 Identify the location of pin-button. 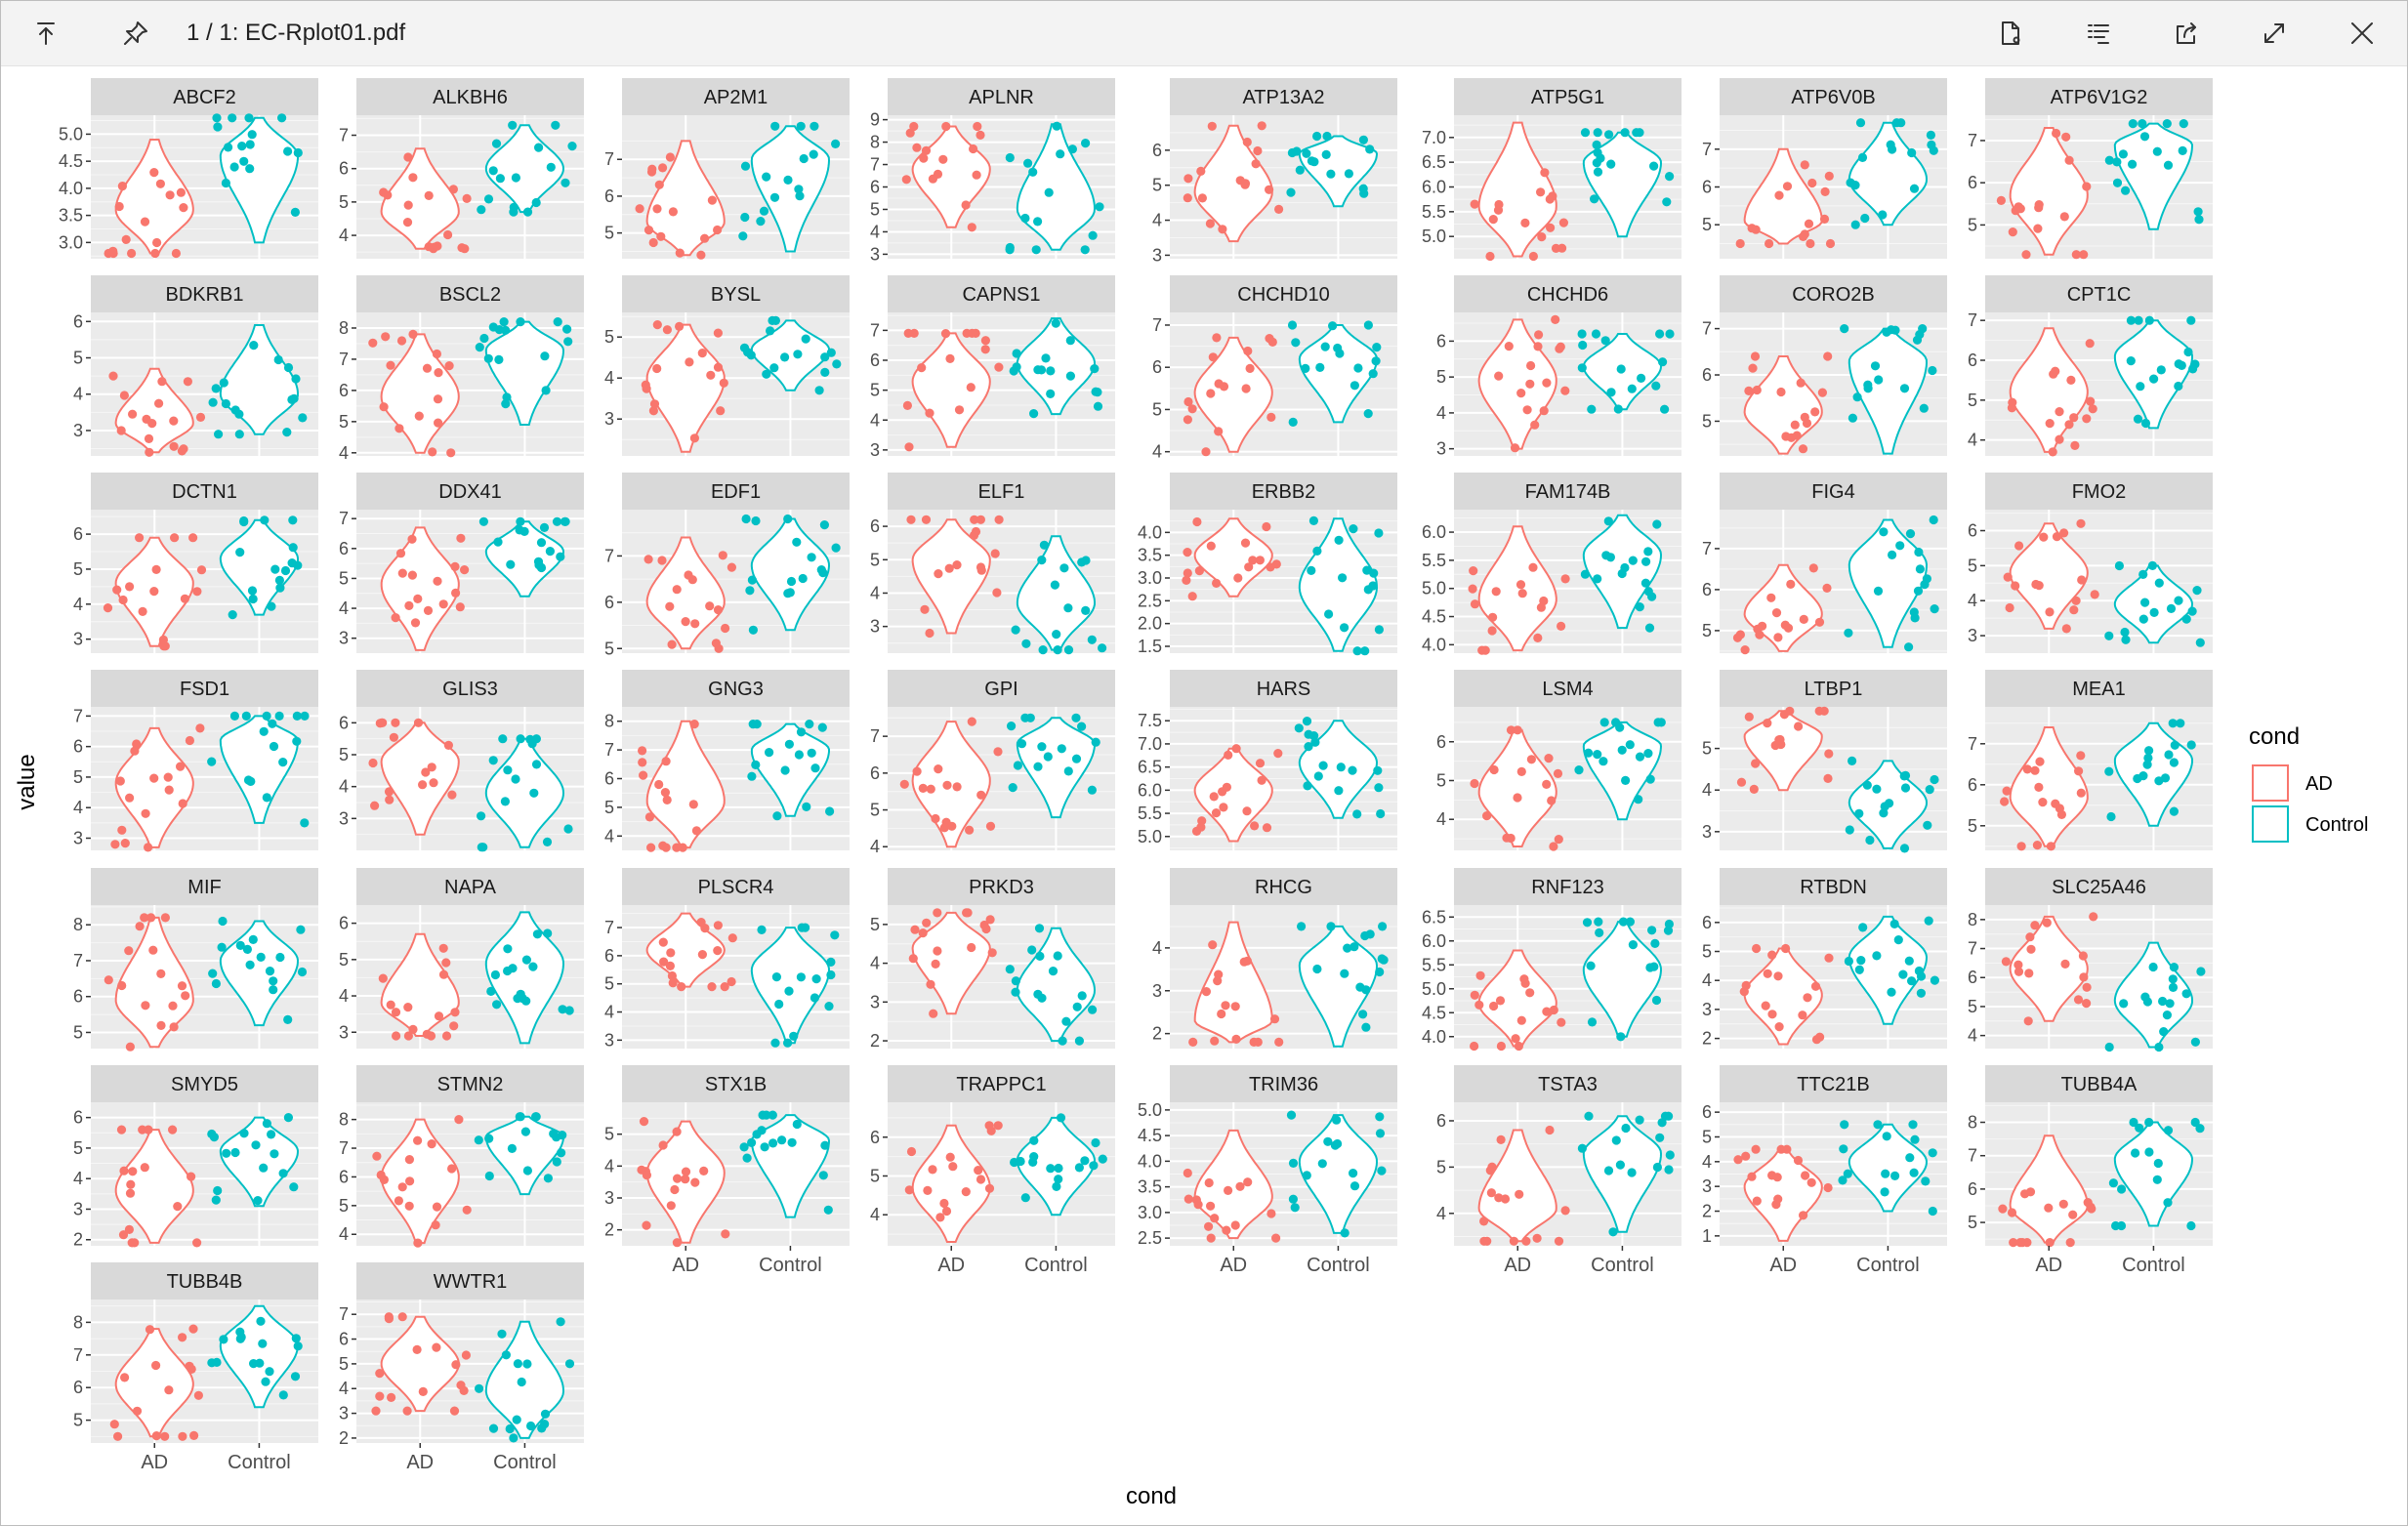
(135, 33).